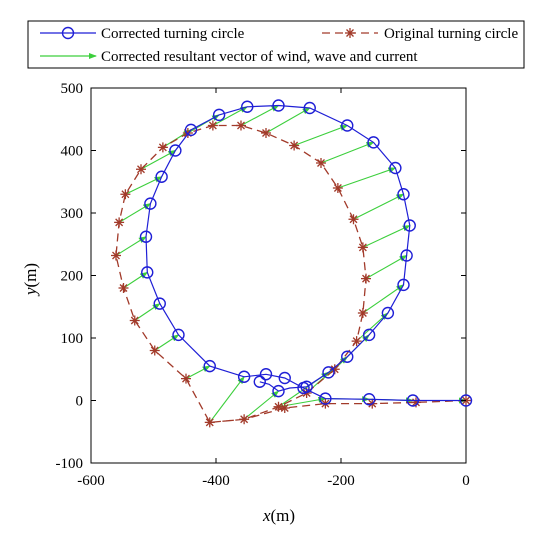 This screenshot has height=535, width=550. What do you see at coordinates (350, 33) in the screenshot?
I see `legend-original-marker` at bounding box center [350, 33].